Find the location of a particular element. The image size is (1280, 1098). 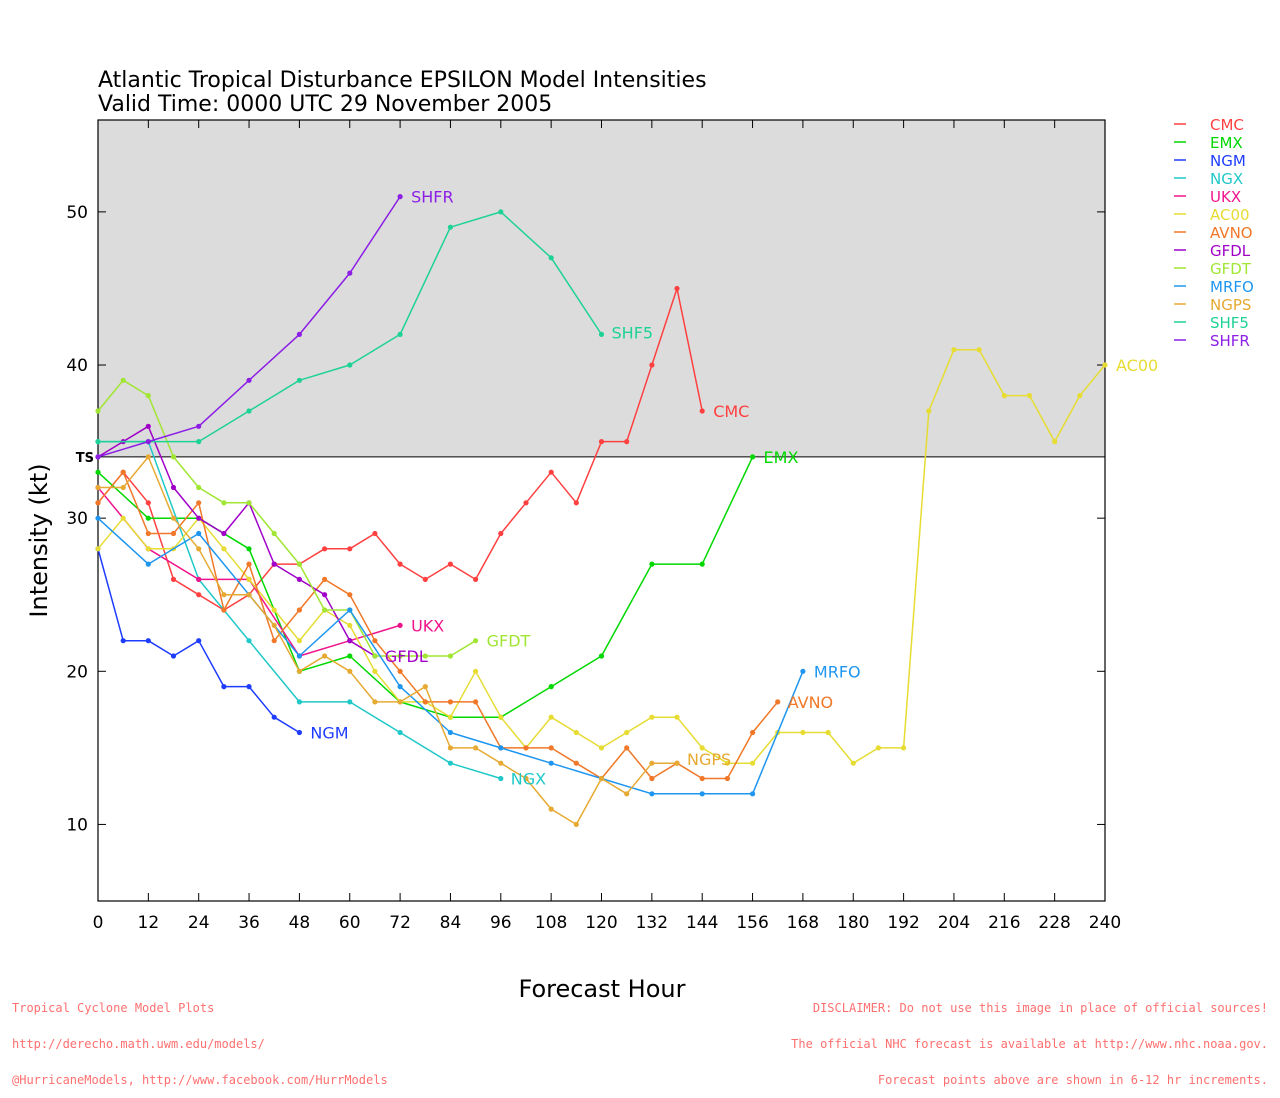

legend-label-ukx: UKX is located at coordinates (1225, 197).